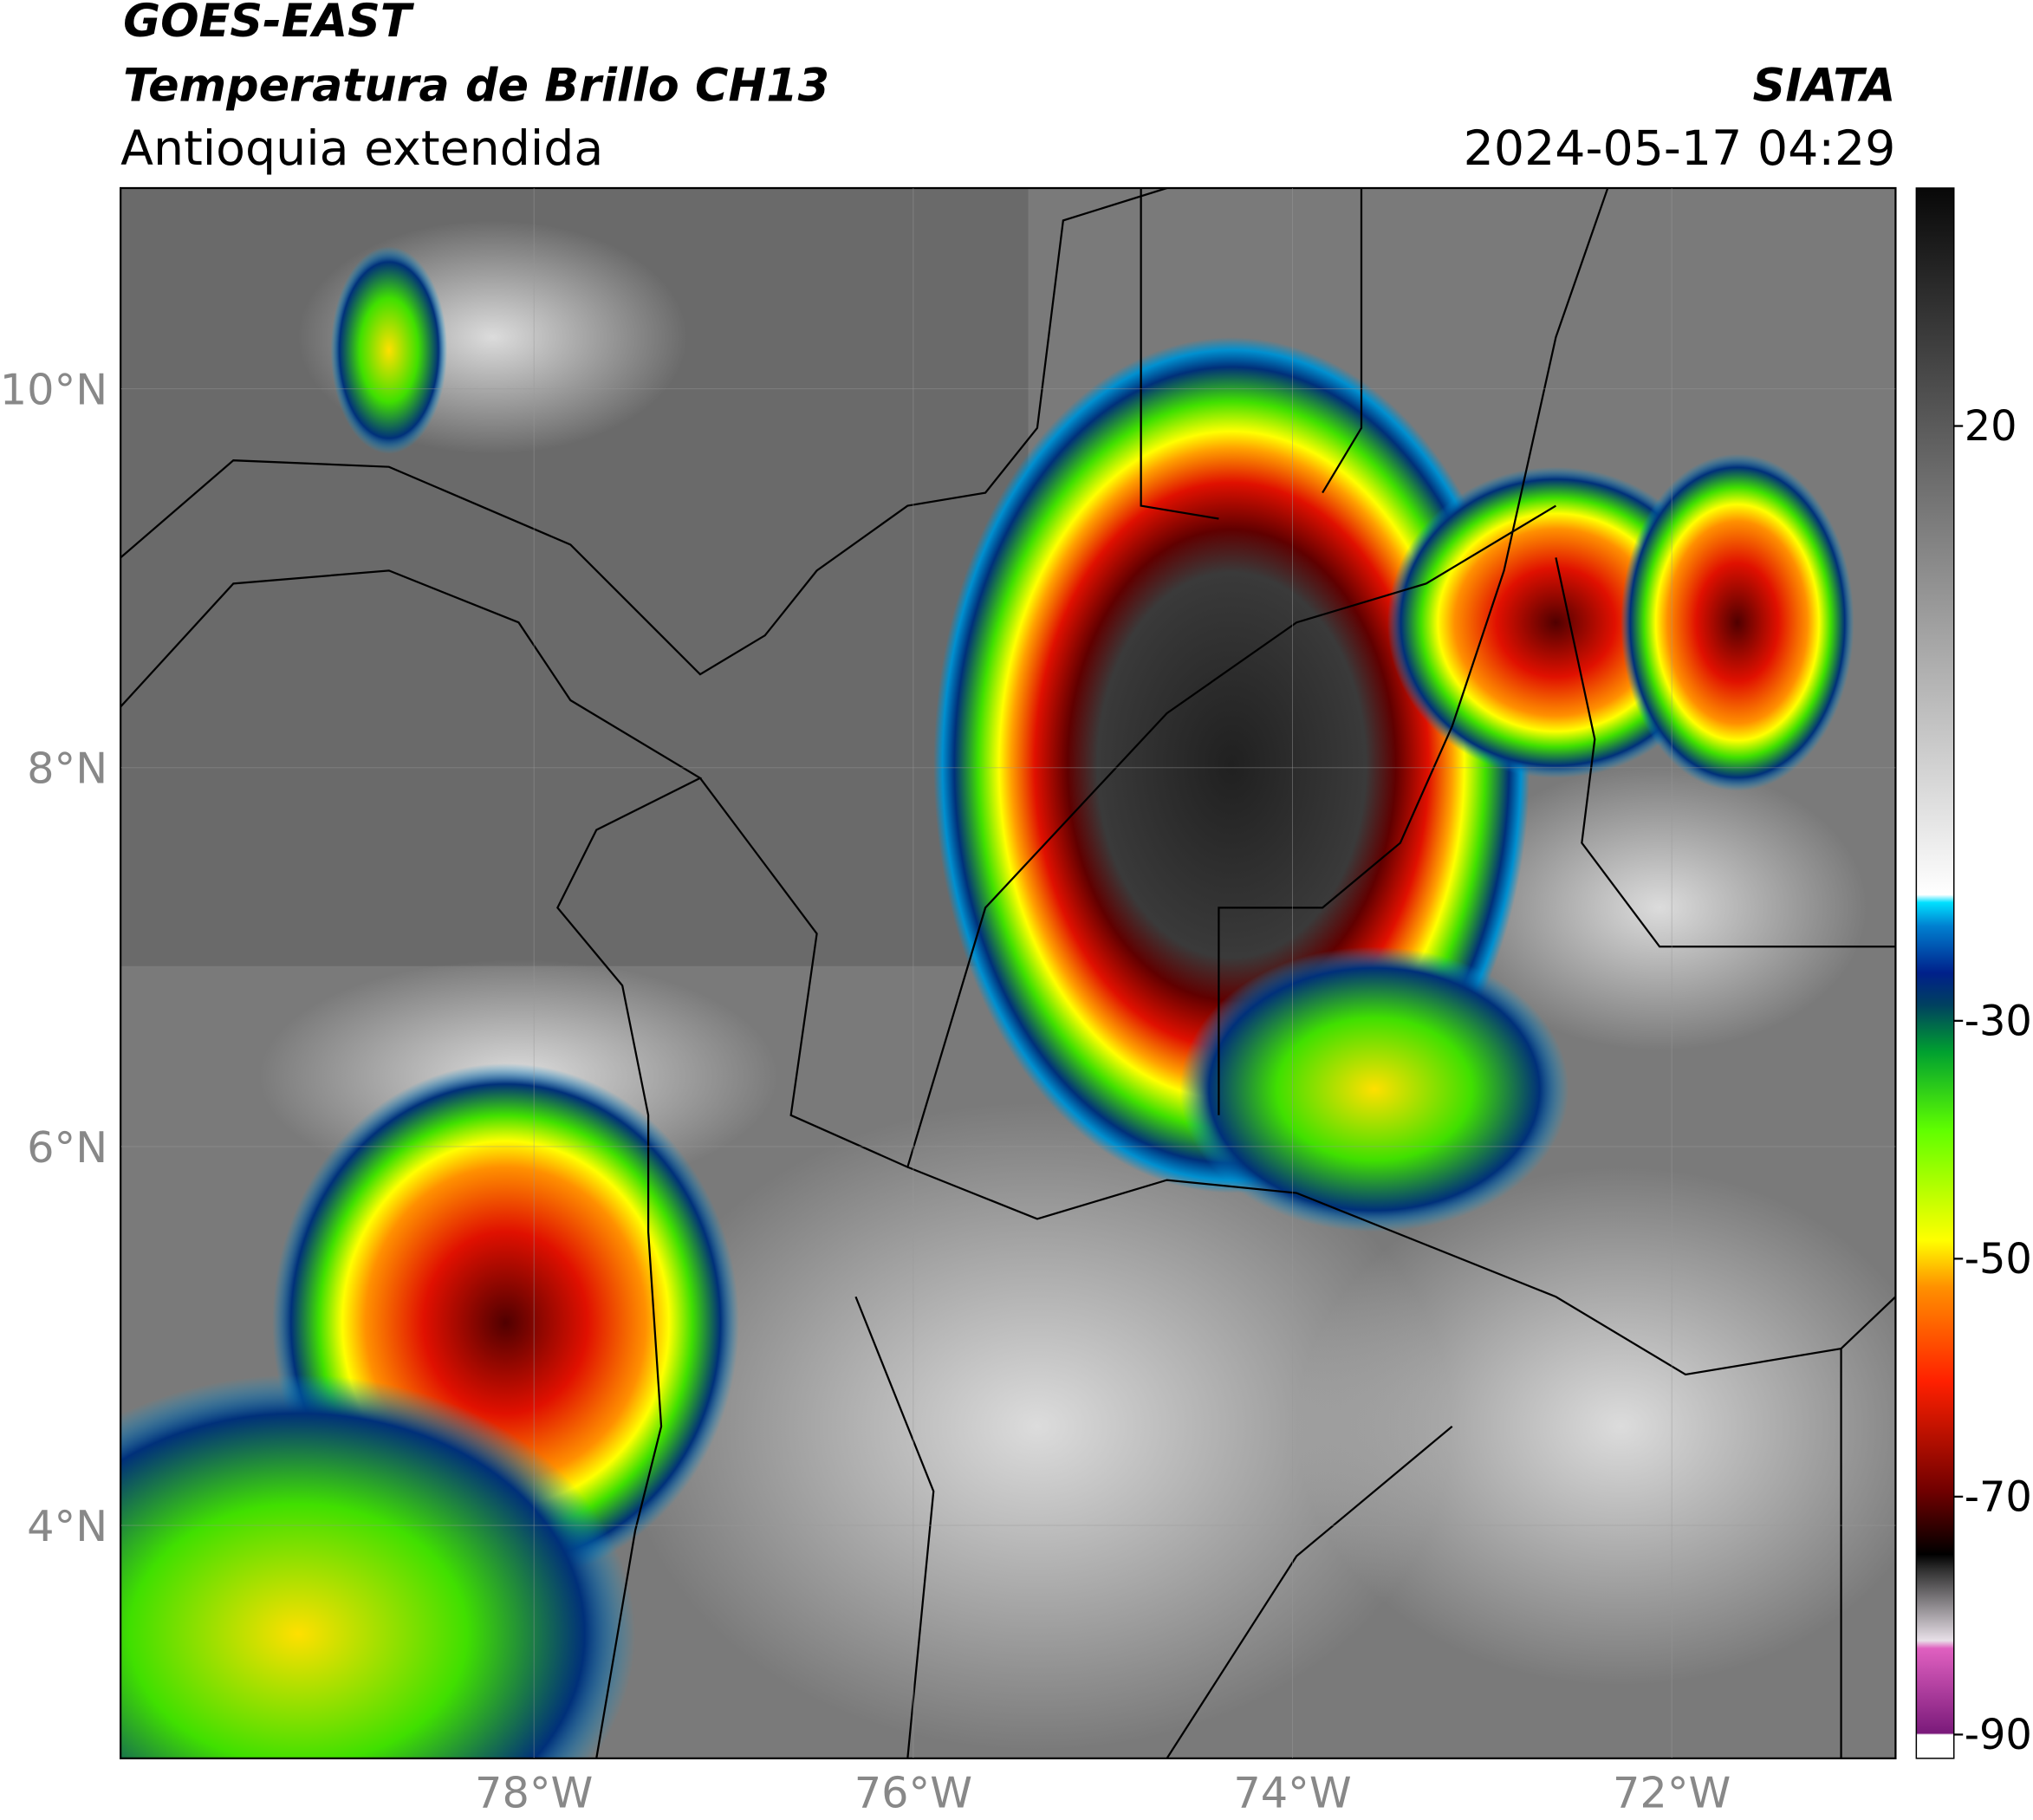 This screenshot has height=1820, width=2033. Describe the element at coordinates (1991, 427) in the screenshot. I see `colorbar-tick-label: 20` at that location.